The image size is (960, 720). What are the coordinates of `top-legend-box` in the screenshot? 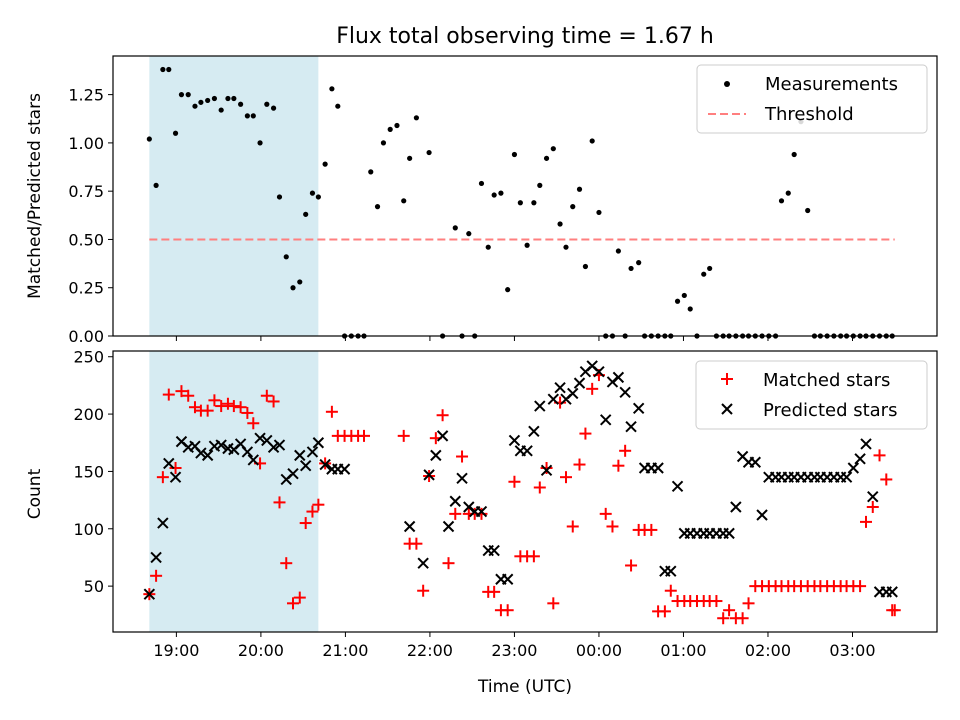 It's located at (812, 99).